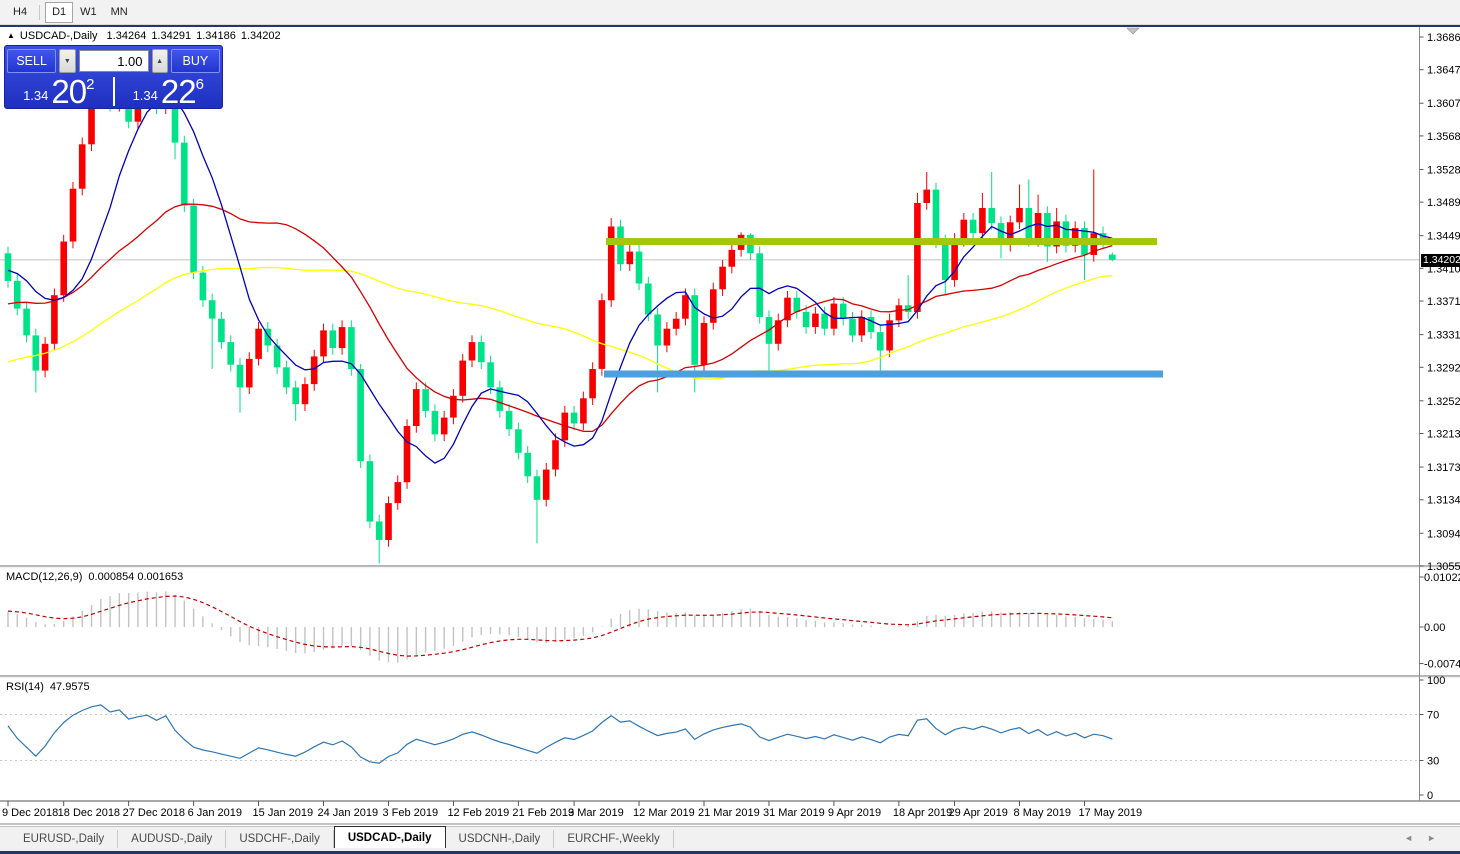  Describe the element at coordinates (854, 813) in the screenshot. I see `time-axis-label: 9 Apr 2019` at that location.